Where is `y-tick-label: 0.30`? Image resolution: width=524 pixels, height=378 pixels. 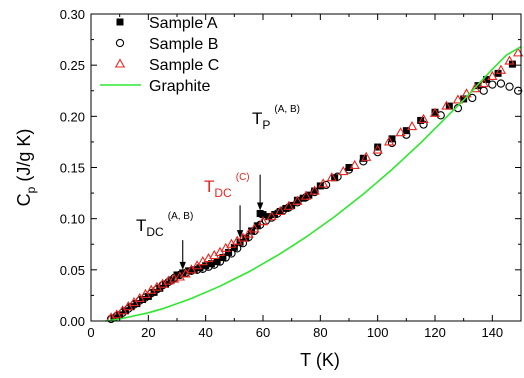
y-tick-label: 0.30 is located at coordinates (72, 14).